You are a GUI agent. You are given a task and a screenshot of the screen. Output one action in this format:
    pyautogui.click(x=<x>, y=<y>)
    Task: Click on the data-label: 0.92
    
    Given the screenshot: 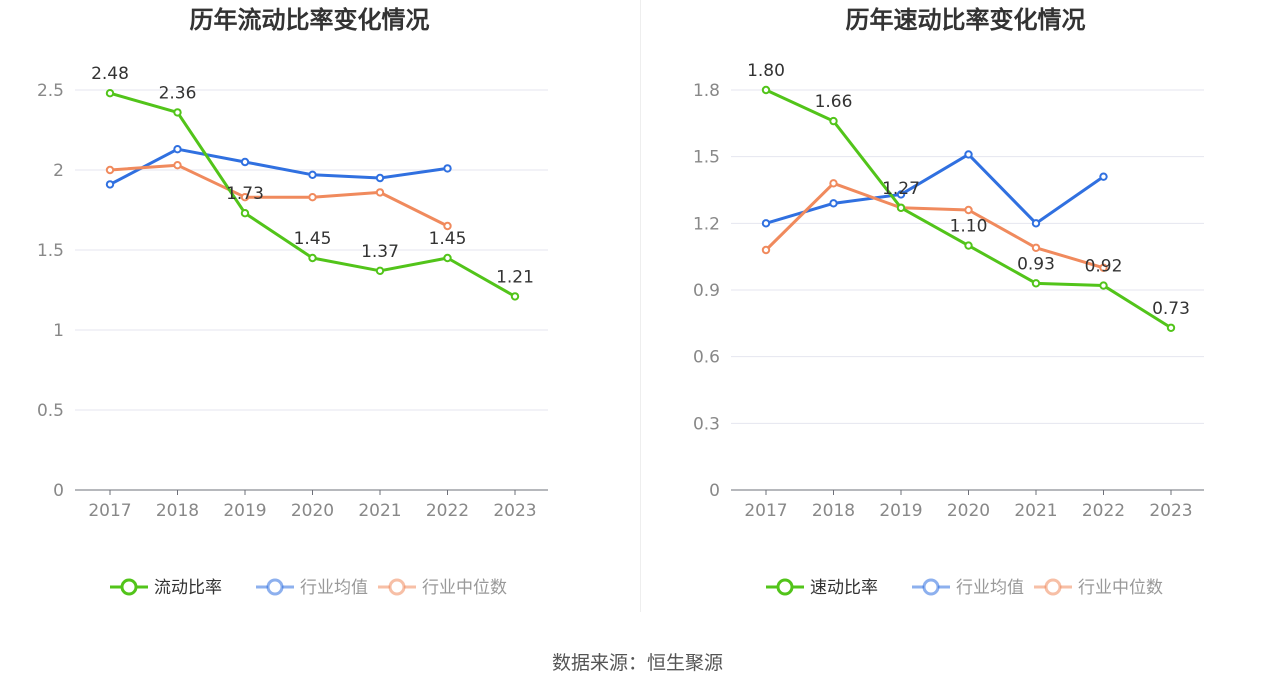 What is the action you would take?
    pyautogui.click(x=1104, y=267)
    